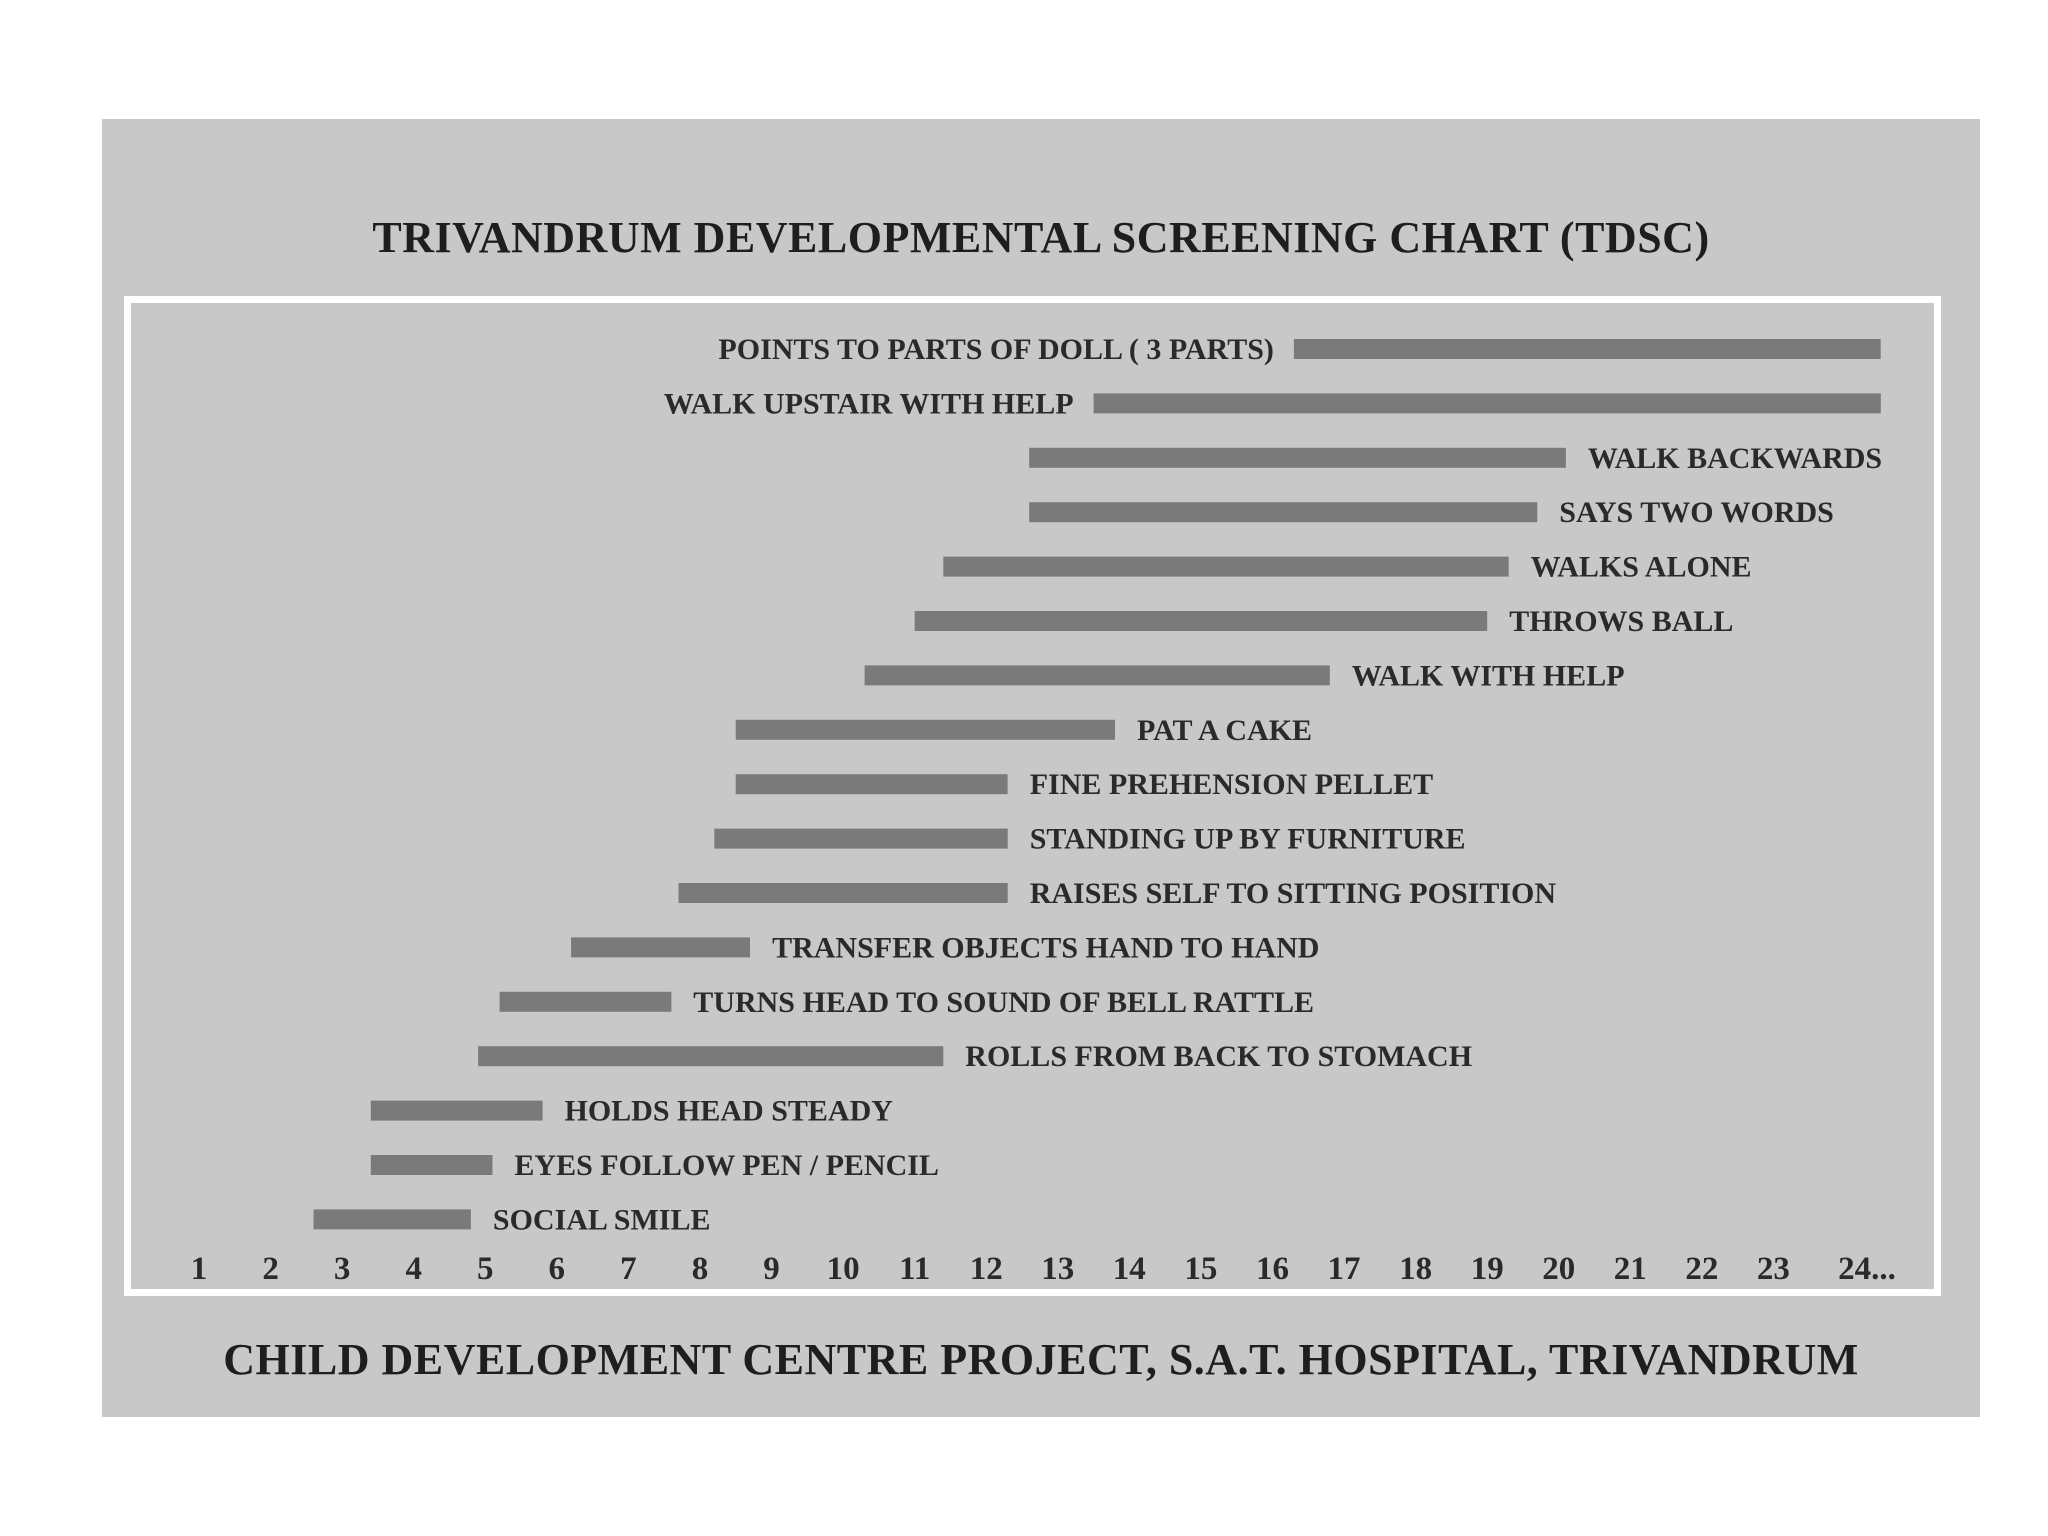 The height and width of the screenshot is (1536, 2048). I want to click on x-tick-label: 1, so click(199, 1269).